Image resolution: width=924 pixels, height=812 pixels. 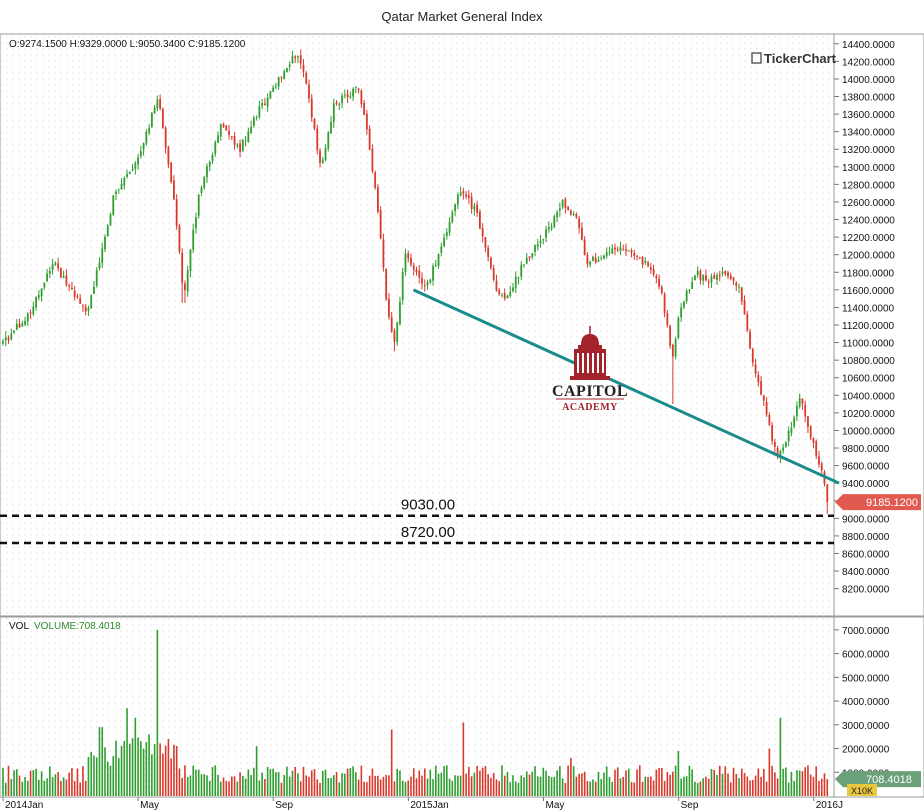 What do you see at coordinates (866, 449) in the screenshot?
I see `price-tick-label: 9800.0000` at bounding box center [866, 449].